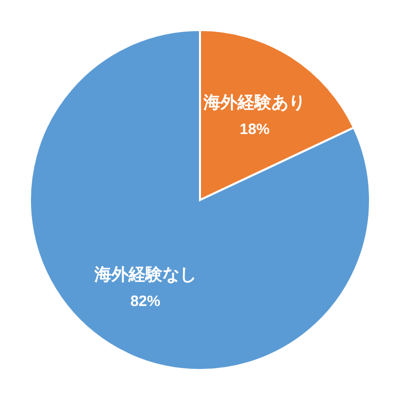 The height and width of the screenshot is (400, 400). What do you see at coordinates (254, 102) in the screenshot?
I see `slice-label: 海外経験あり` at bounding box center [254, 102].